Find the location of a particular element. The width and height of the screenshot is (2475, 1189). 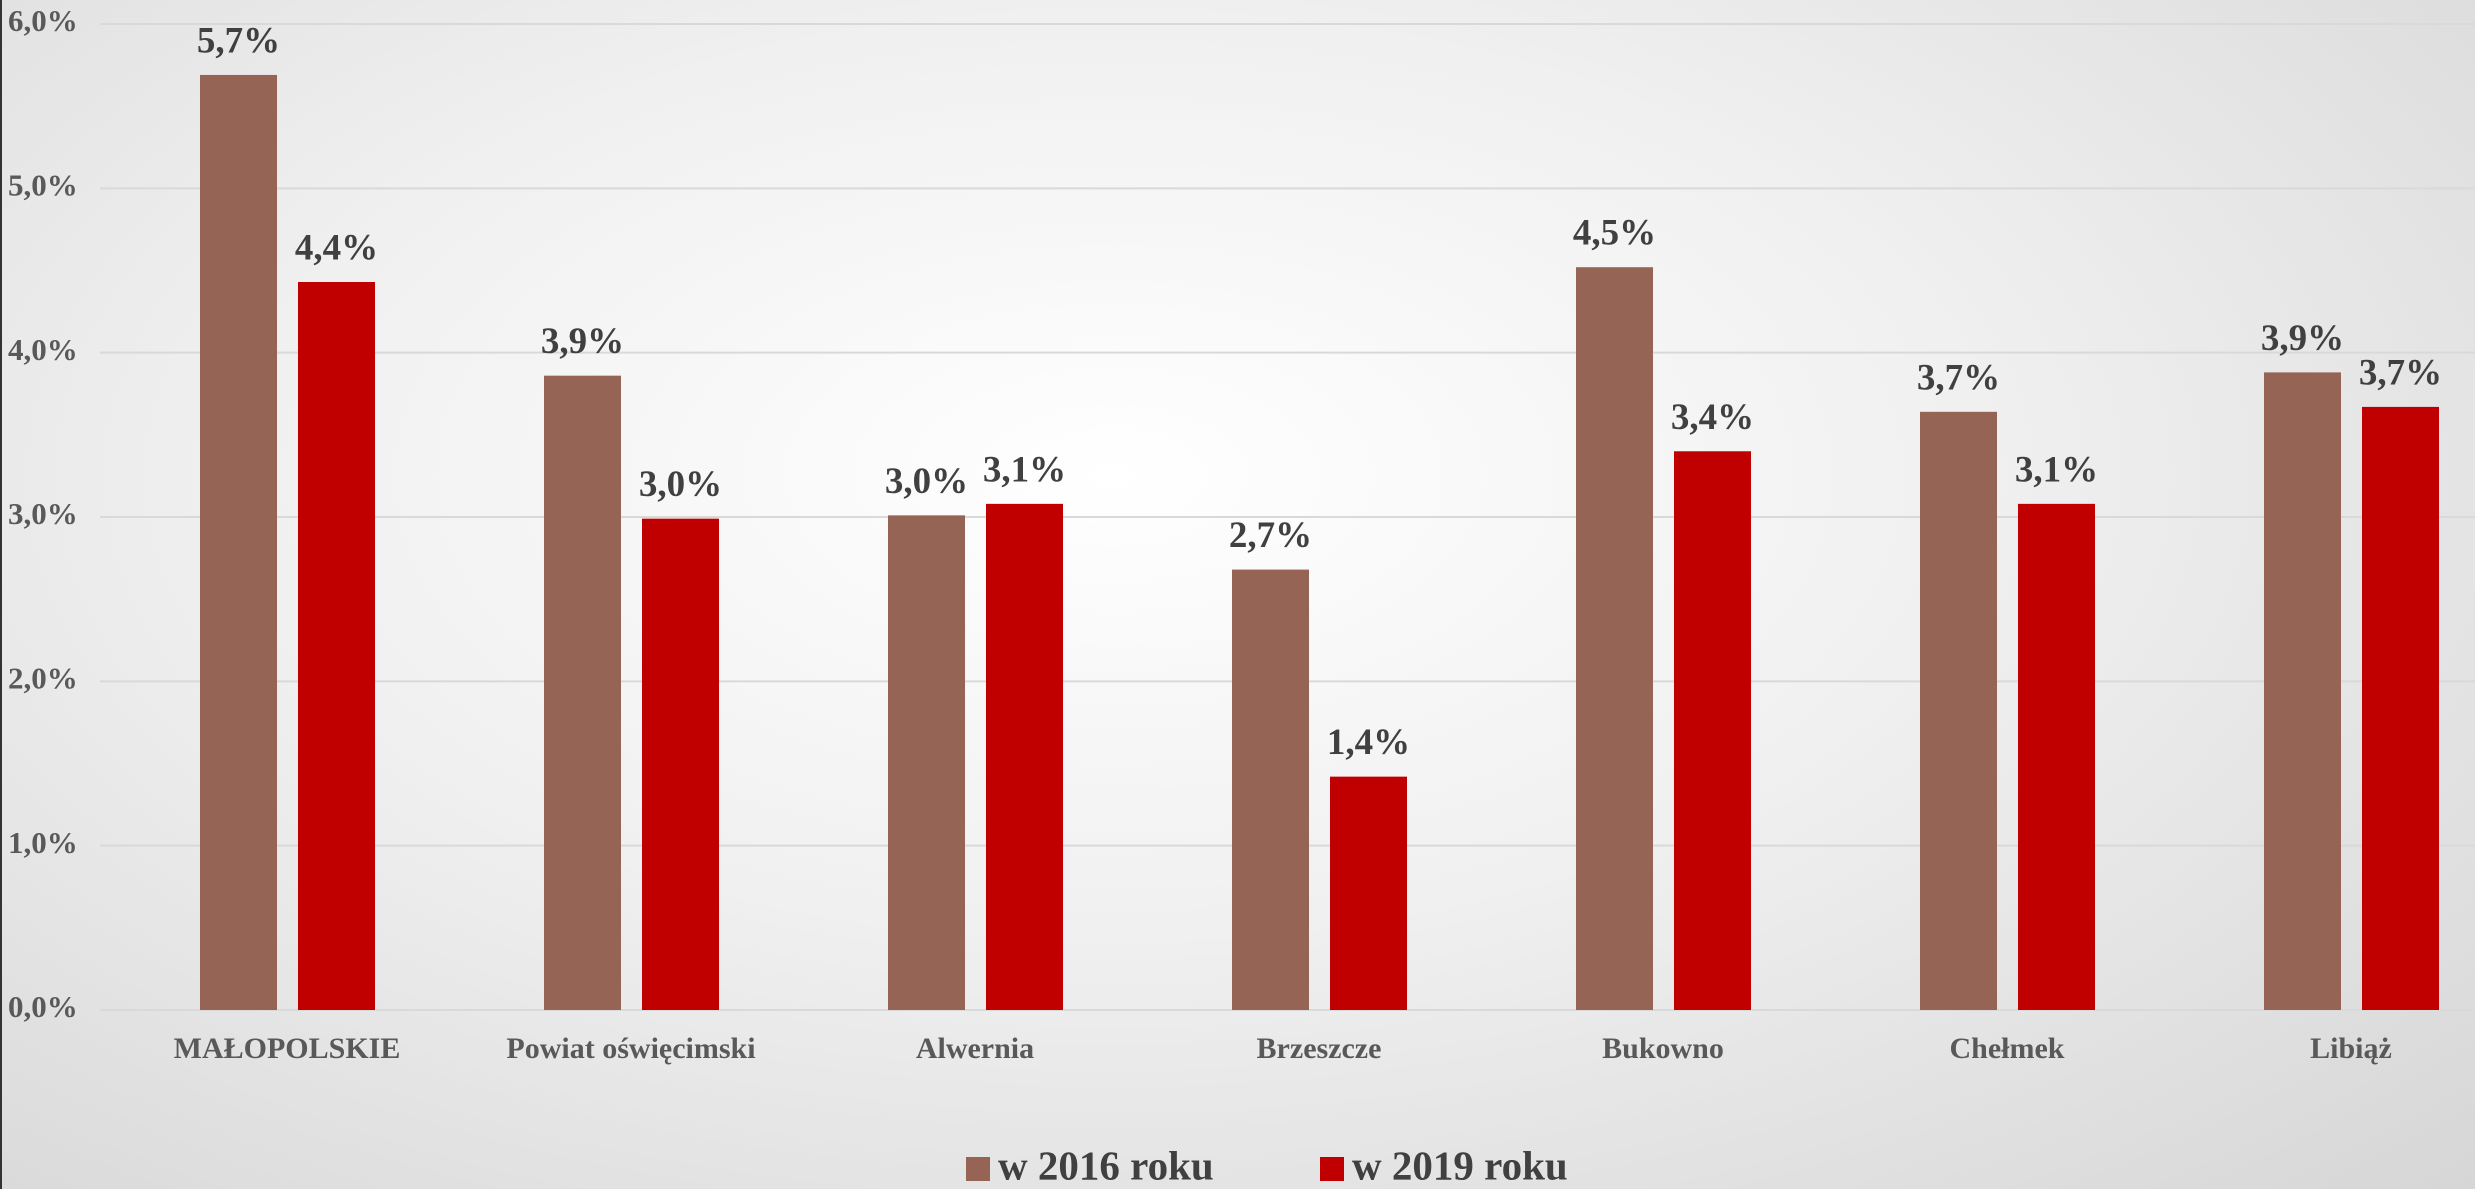

y-tick-label: 5,0% is located at coordinates (43, 184).